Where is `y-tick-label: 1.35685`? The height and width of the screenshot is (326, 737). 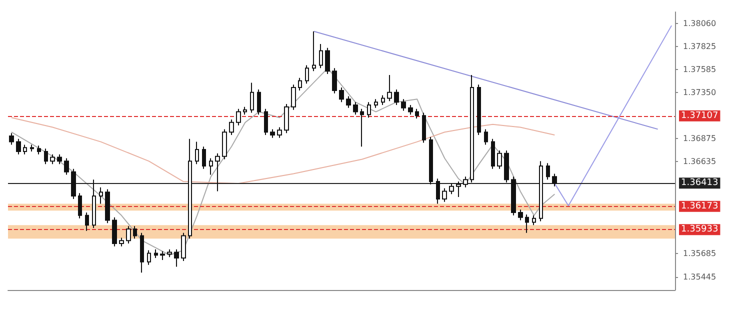 y-tick-label: 1.35685 is located at coordinates (699, 253).